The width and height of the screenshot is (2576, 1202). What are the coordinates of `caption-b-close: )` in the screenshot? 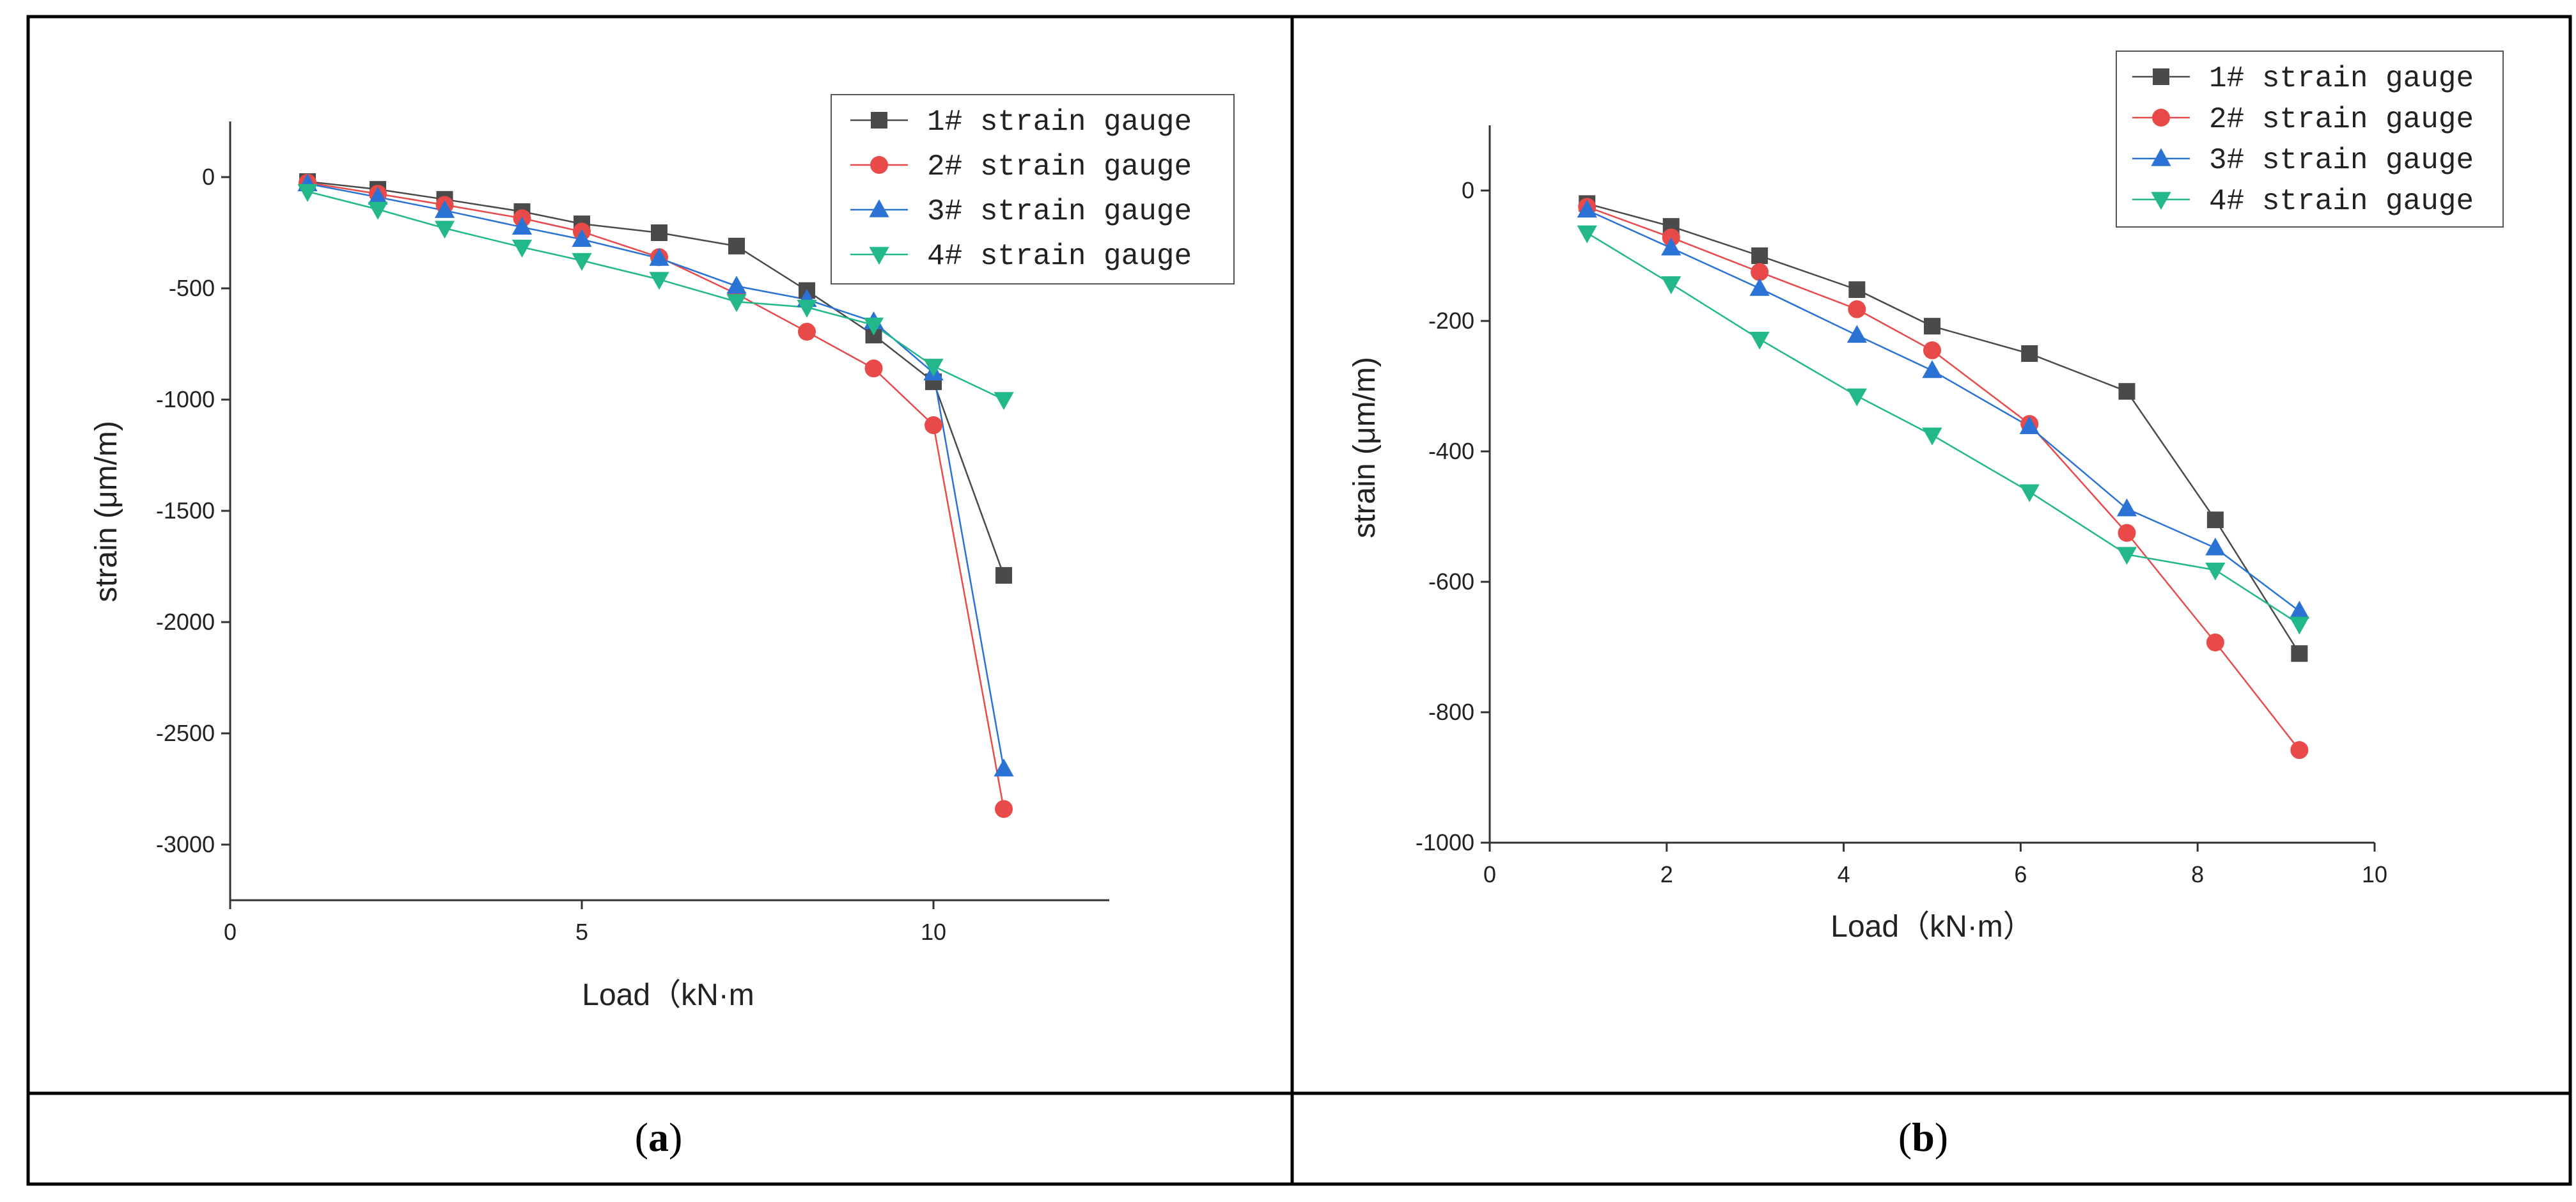 It's located at (1942, 1137).